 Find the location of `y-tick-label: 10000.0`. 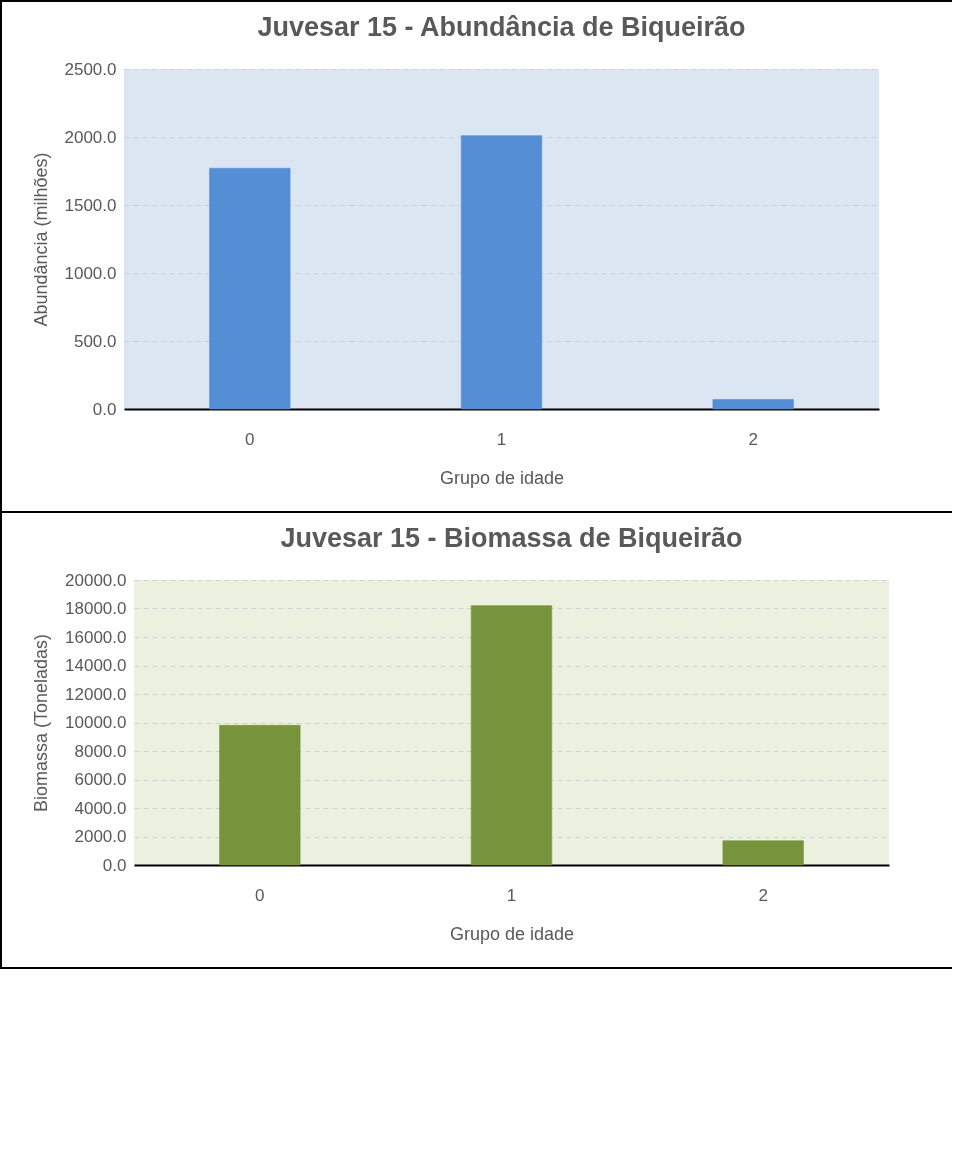

y-tick-label: 10000.0 is located at coordinates (96, 722).